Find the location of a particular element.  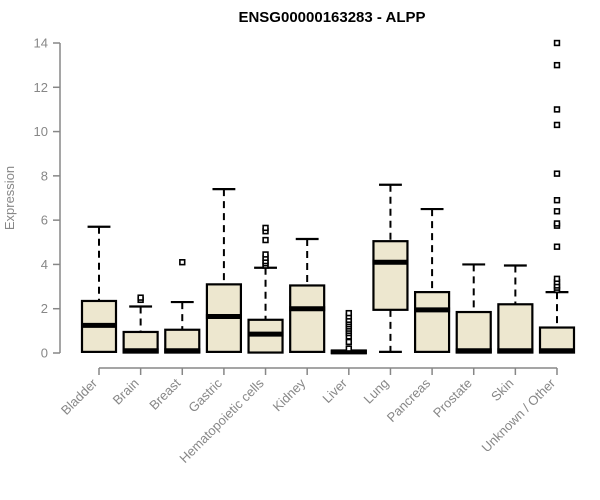

box-lung is located at coordinates (390, 268).